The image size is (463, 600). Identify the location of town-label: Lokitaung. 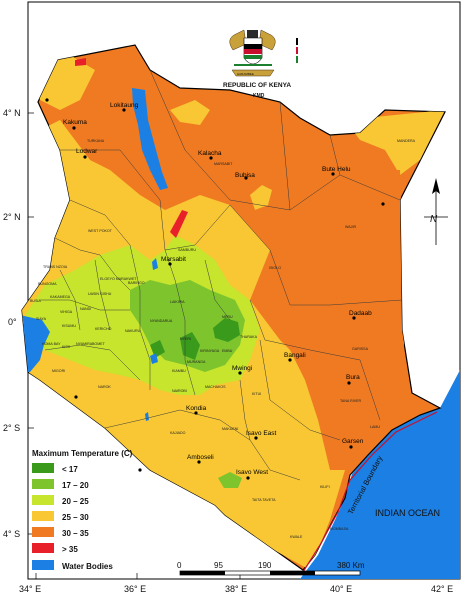
(124, 105).